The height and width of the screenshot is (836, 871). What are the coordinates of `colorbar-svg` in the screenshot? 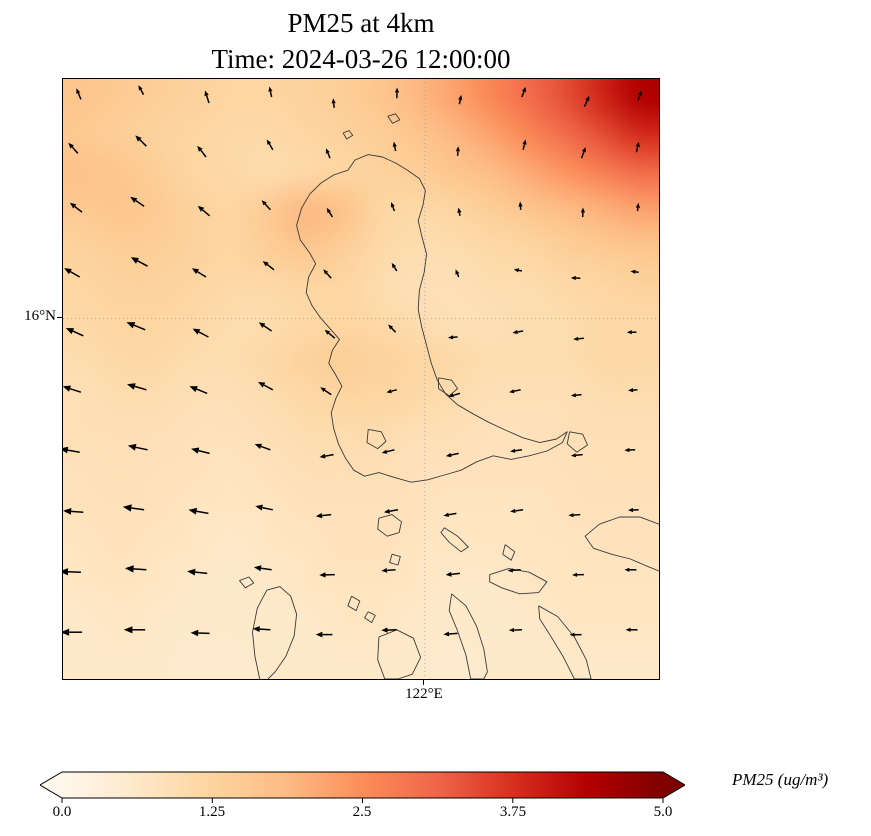 It's located at (362, 787).